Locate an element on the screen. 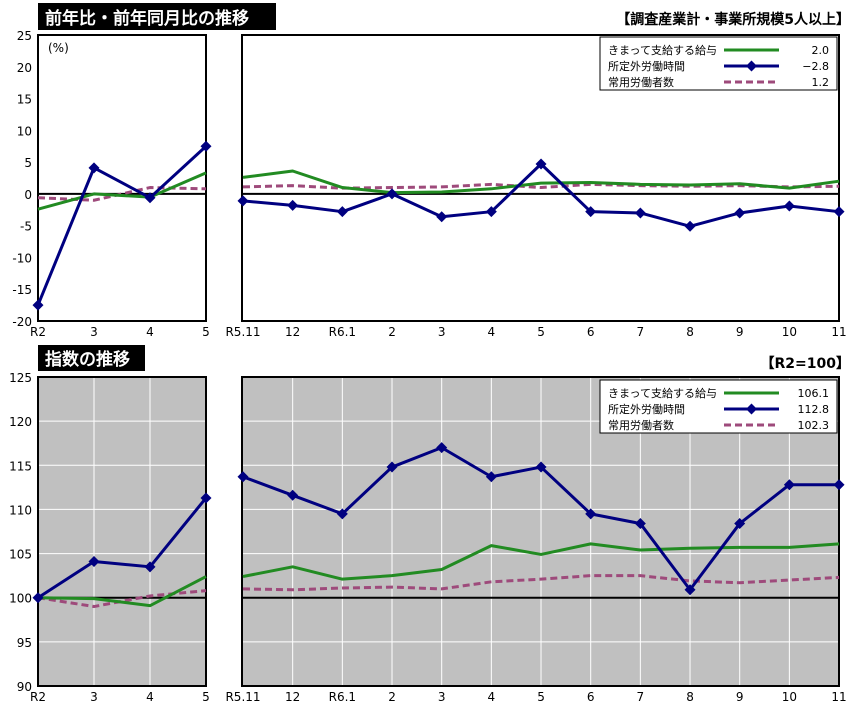  y-tick-label: -15 is located at coordinates (22, 290).